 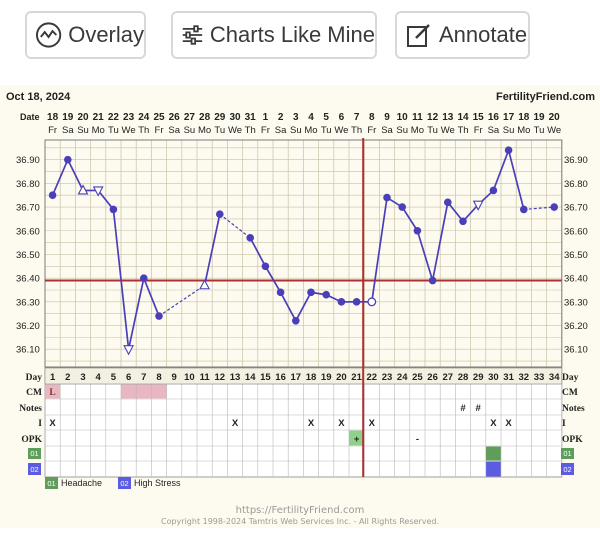 I want to click on y-tick-label-left: 36.80, so click(x=28, y=184).